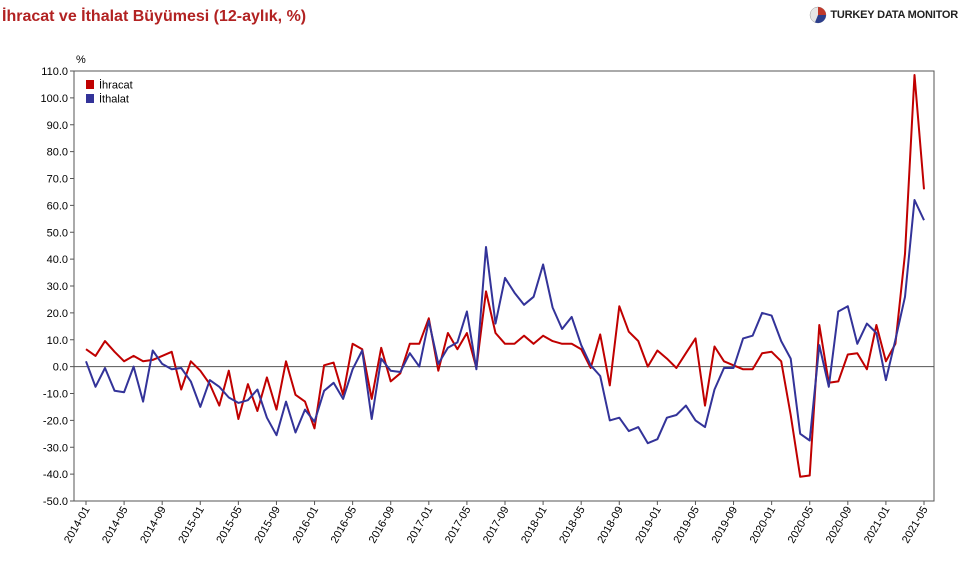  What do you see at coordinates (496, 525) in the screenshot?
I see `x-tick-label: 2017-09` at bounding box center [496, 525].